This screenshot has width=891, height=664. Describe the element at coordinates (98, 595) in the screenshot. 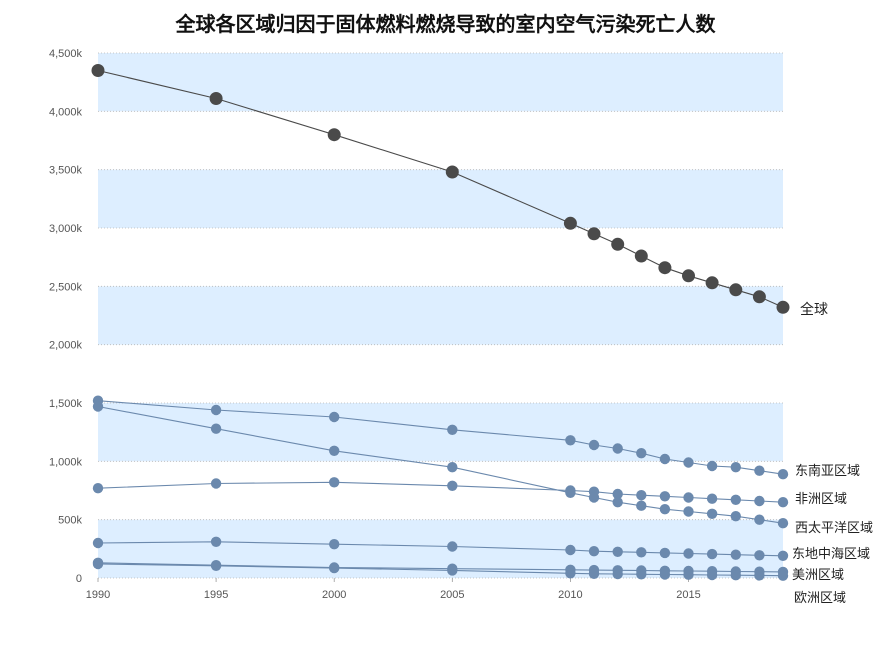

I see `x-tick-label: 1990` at that location.